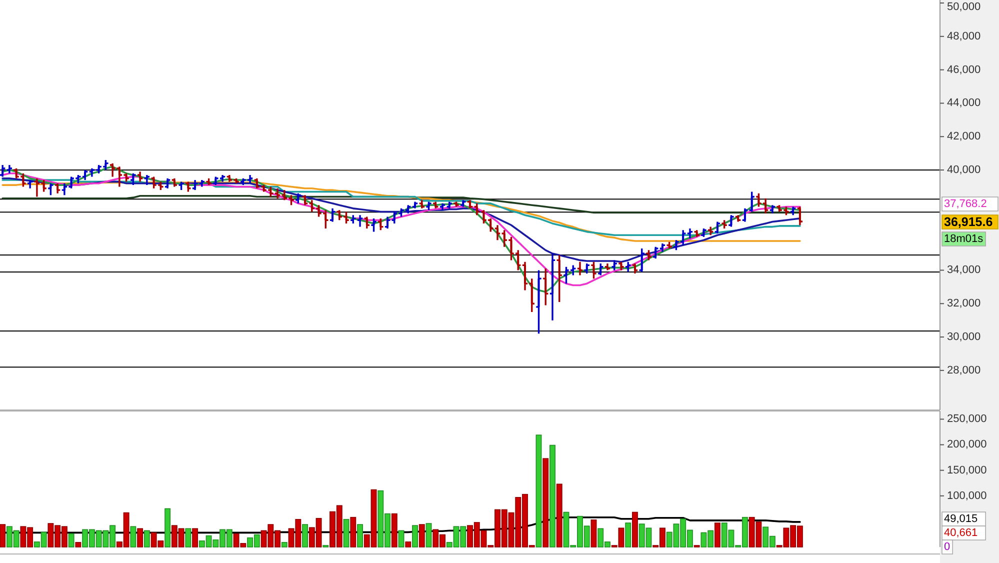 This screenshot has height=563, width=999. What do you see at coordinates (961, 519) in the screenshot?
I see `text: 49,015` at bounding box center [961, 519].